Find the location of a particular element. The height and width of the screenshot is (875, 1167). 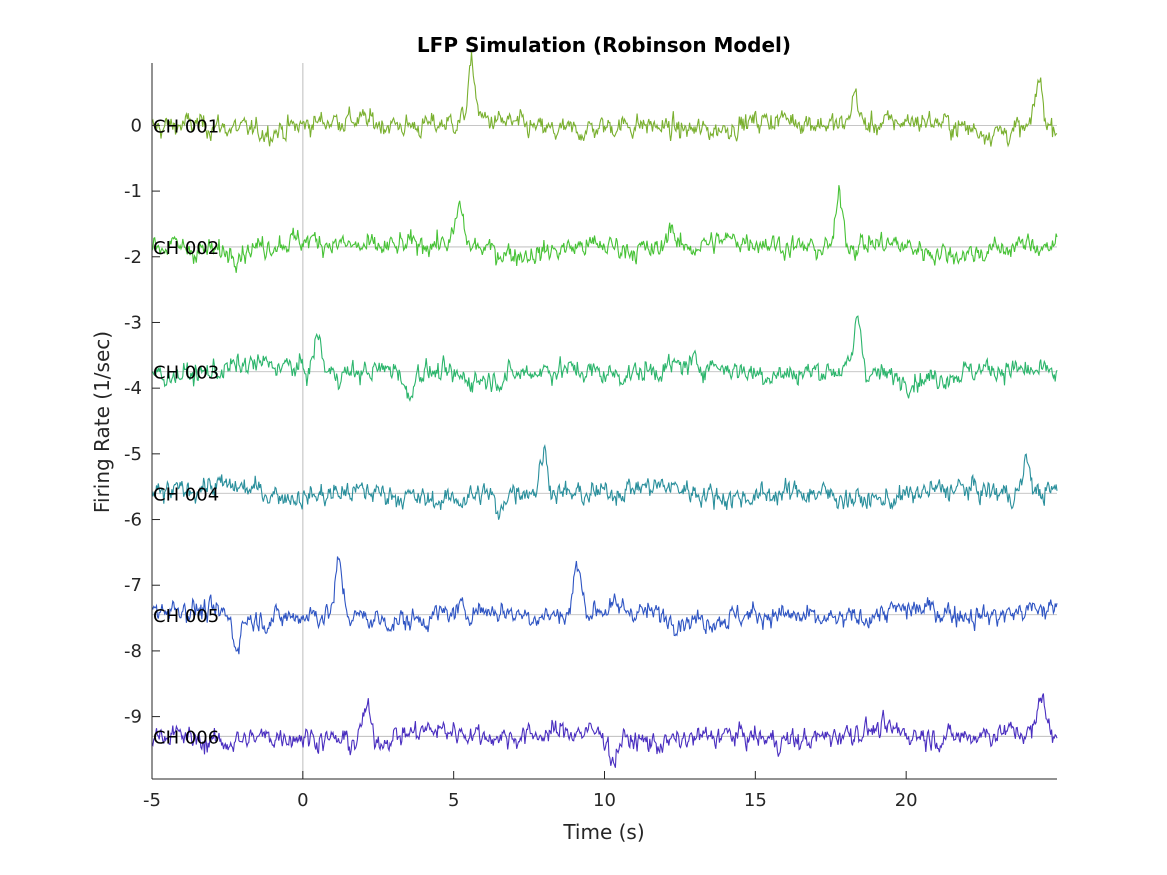

y-tick-label: -1 is located at coordinates (133, 191).